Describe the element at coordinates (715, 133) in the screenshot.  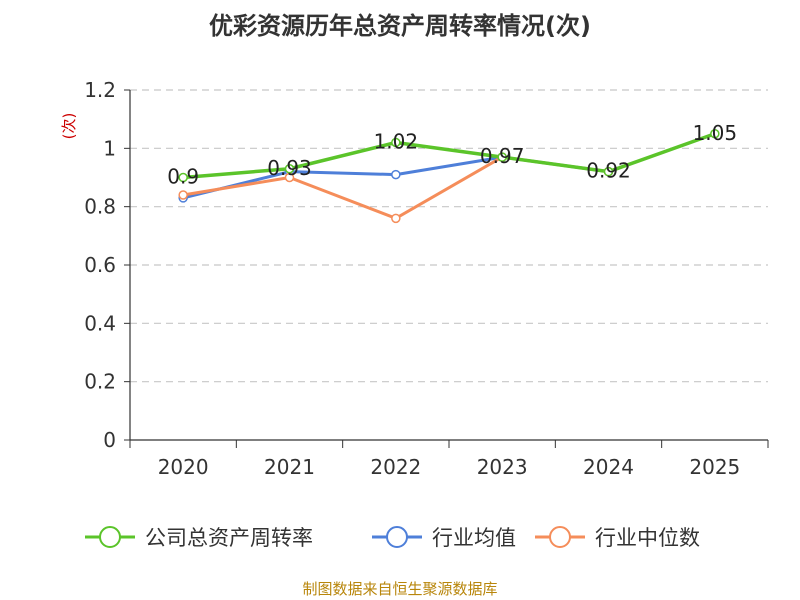
I see `data-label: 1.05` at that location.